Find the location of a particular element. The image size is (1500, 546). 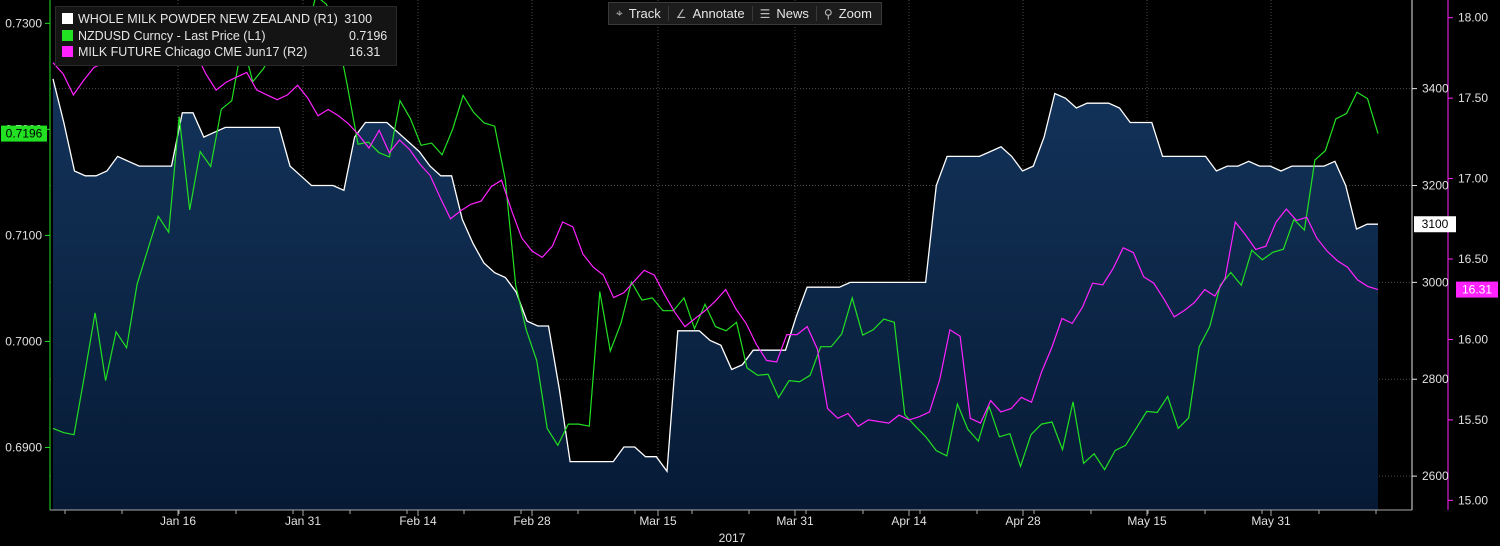

left-tick-label: 0.6900 is located at coordinates (23, 447).